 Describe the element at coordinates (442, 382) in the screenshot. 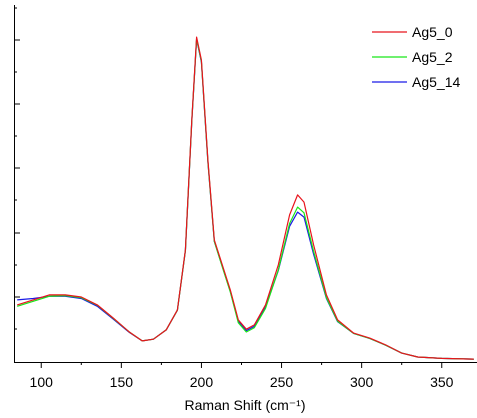

I see `x-tick-label: 350` at that location.